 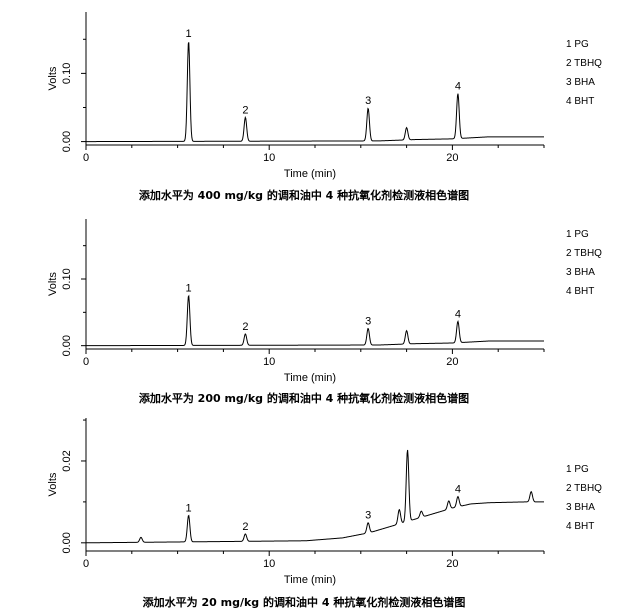 I want to click on figure-caption: 添加水平为 200 mg/kg 的调和油中 4 种抗氧化剂检测液相色谱图, so click(x=304, y=398).